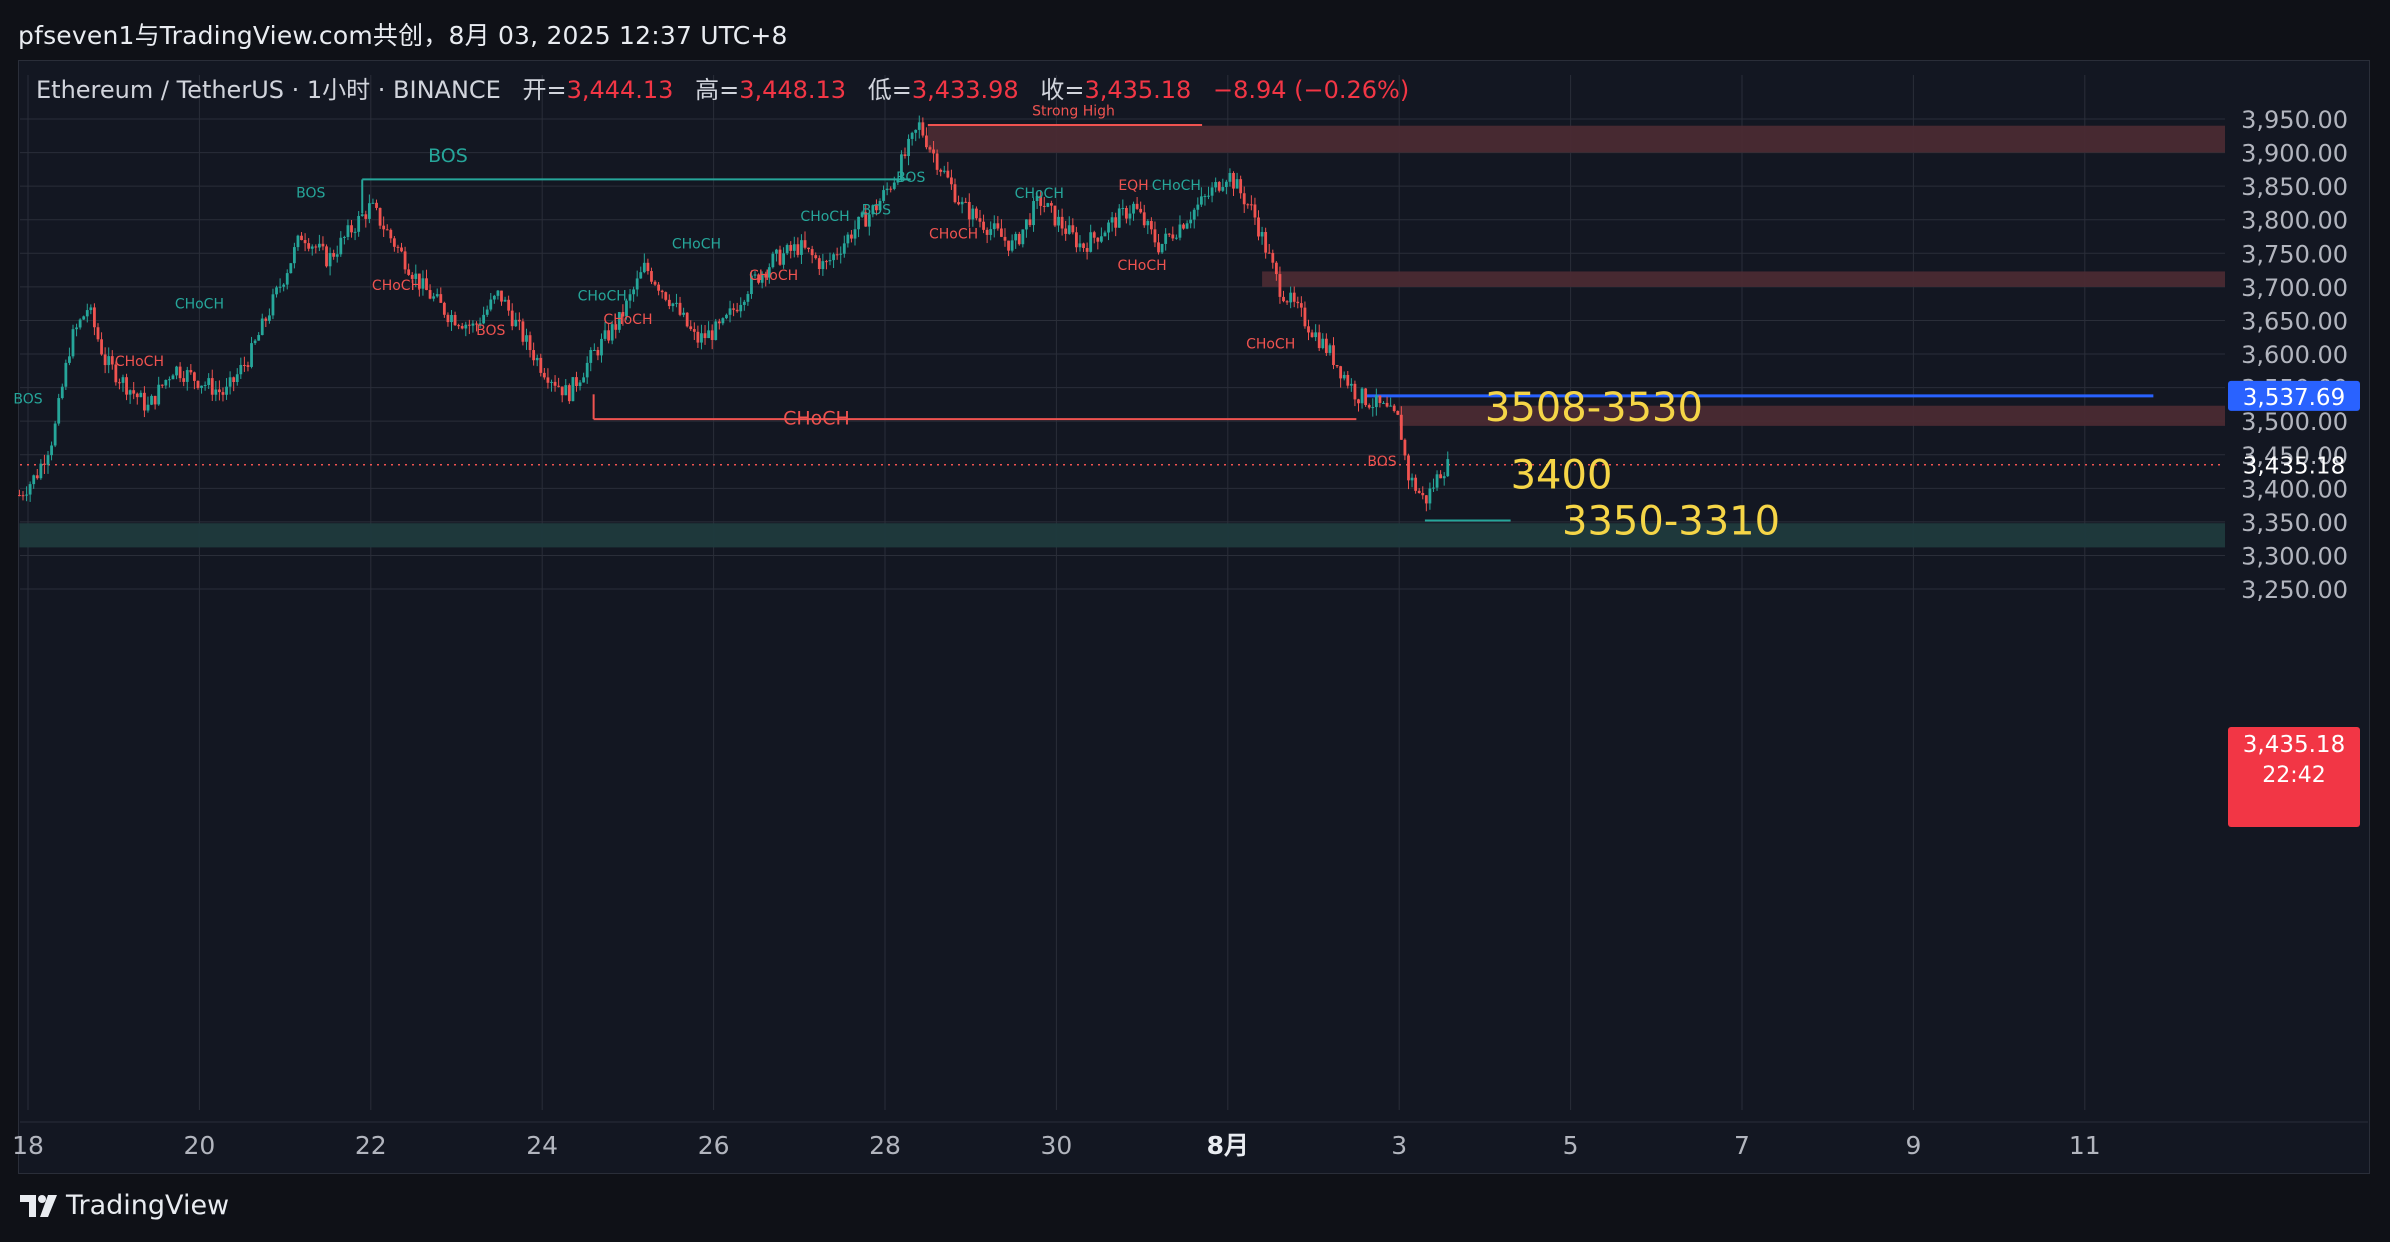 This screenshot has height=1242, width=2390. I want to click on x-axis-tick-label: 5, so click(1571, 1145).